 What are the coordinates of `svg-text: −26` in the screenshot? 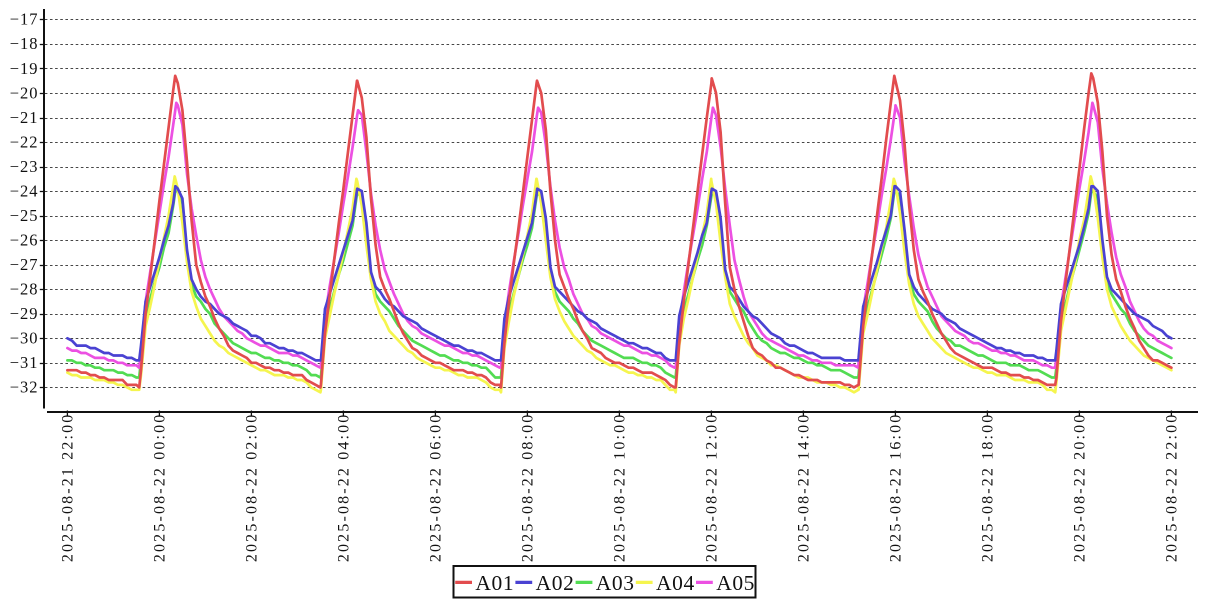 It's located at (24, 240).